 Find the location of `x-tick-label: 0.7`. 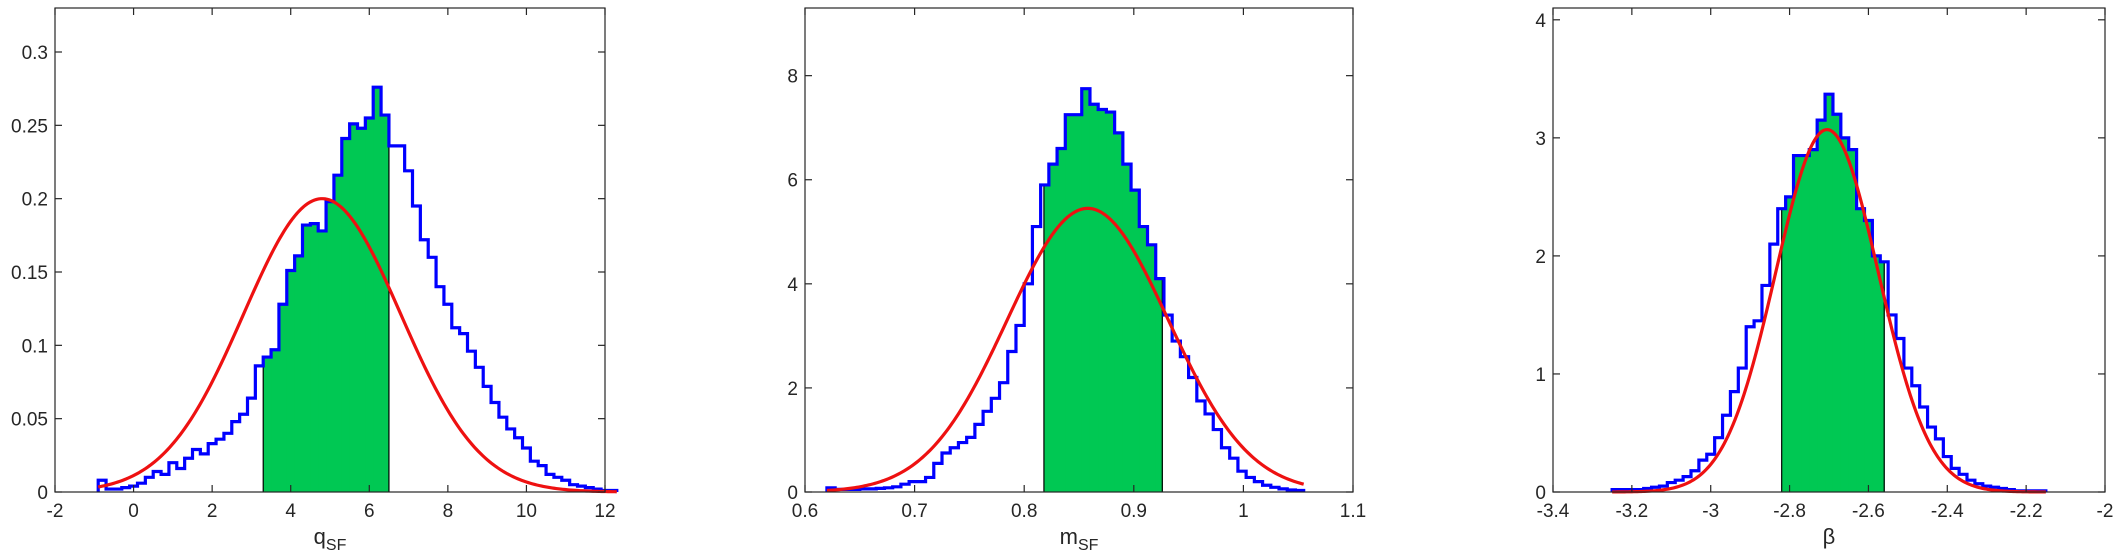

x-tick-label: 0.7 is located at coordinates (914, 511).